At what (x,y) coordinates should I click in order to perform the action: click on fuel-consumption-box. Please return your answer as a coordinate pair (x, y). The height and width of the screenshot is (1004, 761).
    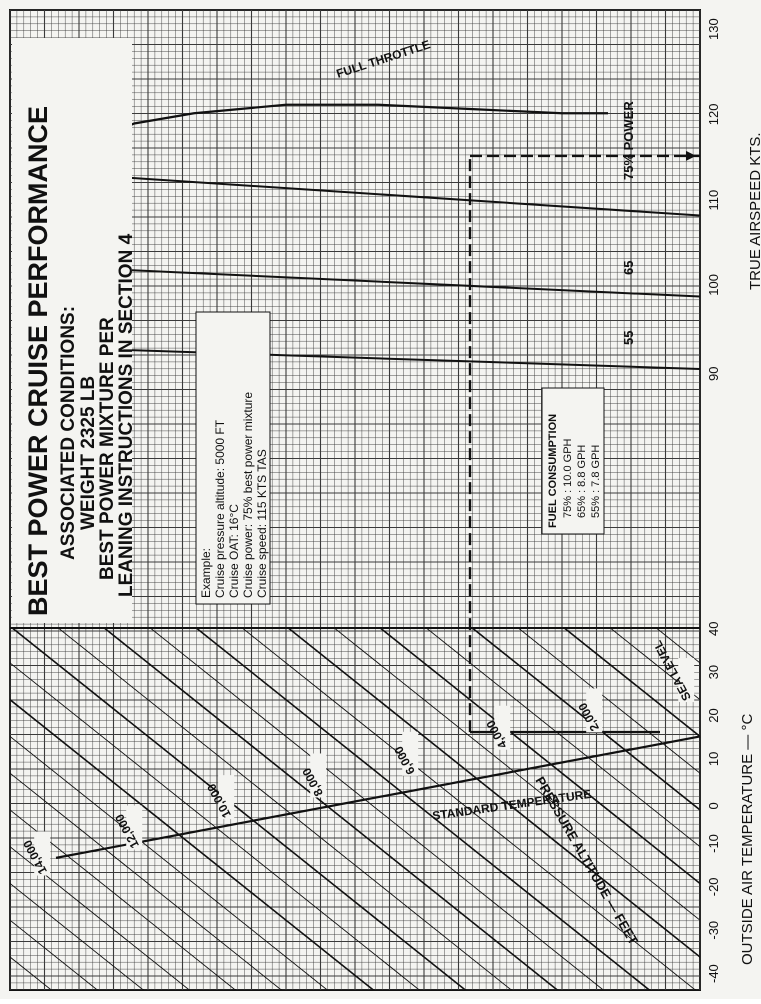
    Looking at the image, I should click on (573, 461).